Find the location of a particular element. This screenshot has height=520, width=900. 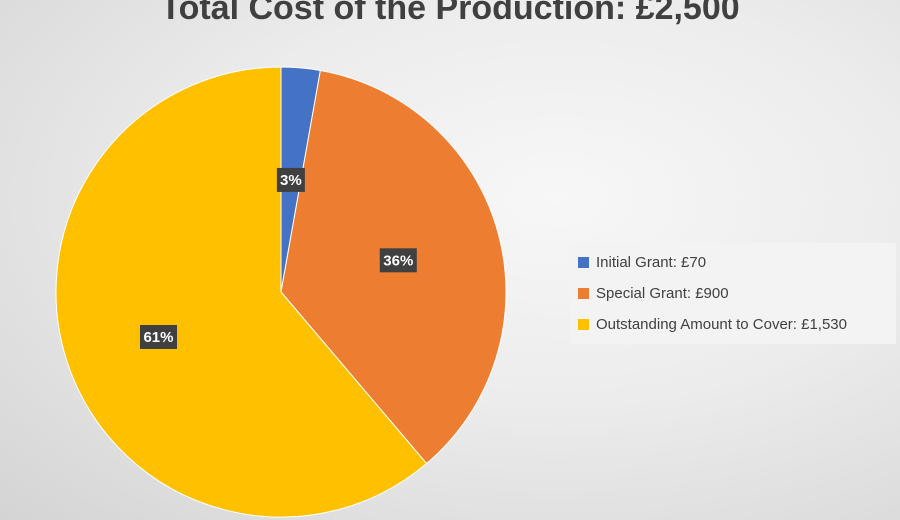

legend-item-outstanding-amount: Outstanding Amount to Cover: £1,530 is located at coordinates (737, 324).